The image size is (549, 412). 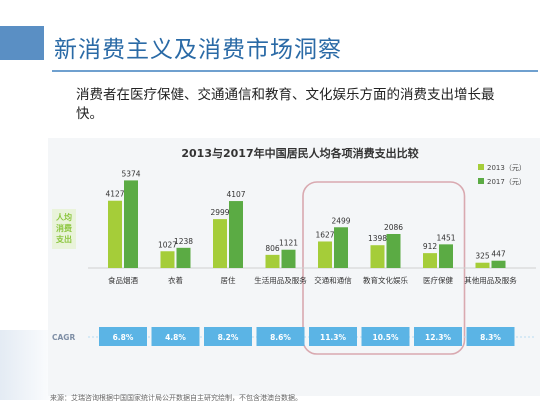 What do you see at coordinates (430, 246) in the screenshot?
I see `bar-value-label: 912` at bounding box center [430, 246].